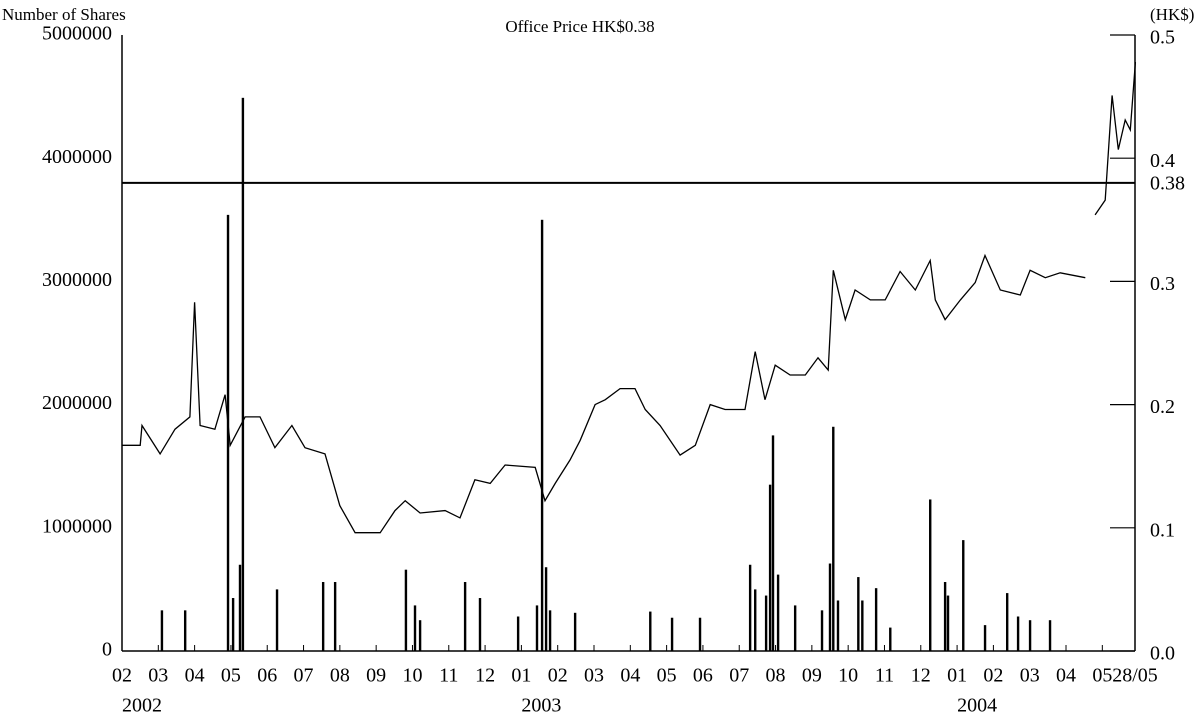  Describe the element at coordinates (64, 14) in the screenshot. I see `y-axis-title: Number of Shares` at that location.